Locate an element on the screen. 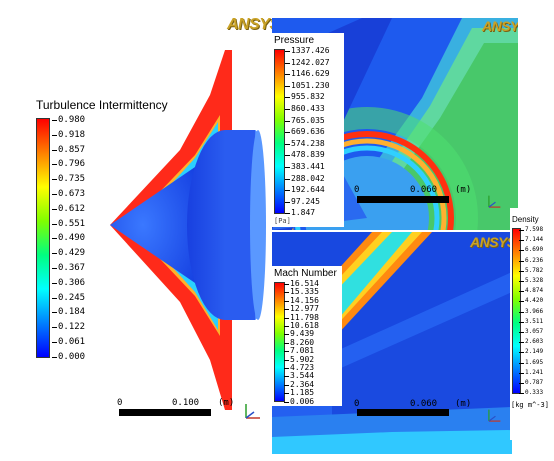 The image size is (554, 461). tick-label: 9.439 is located at coordinates (299, 334).